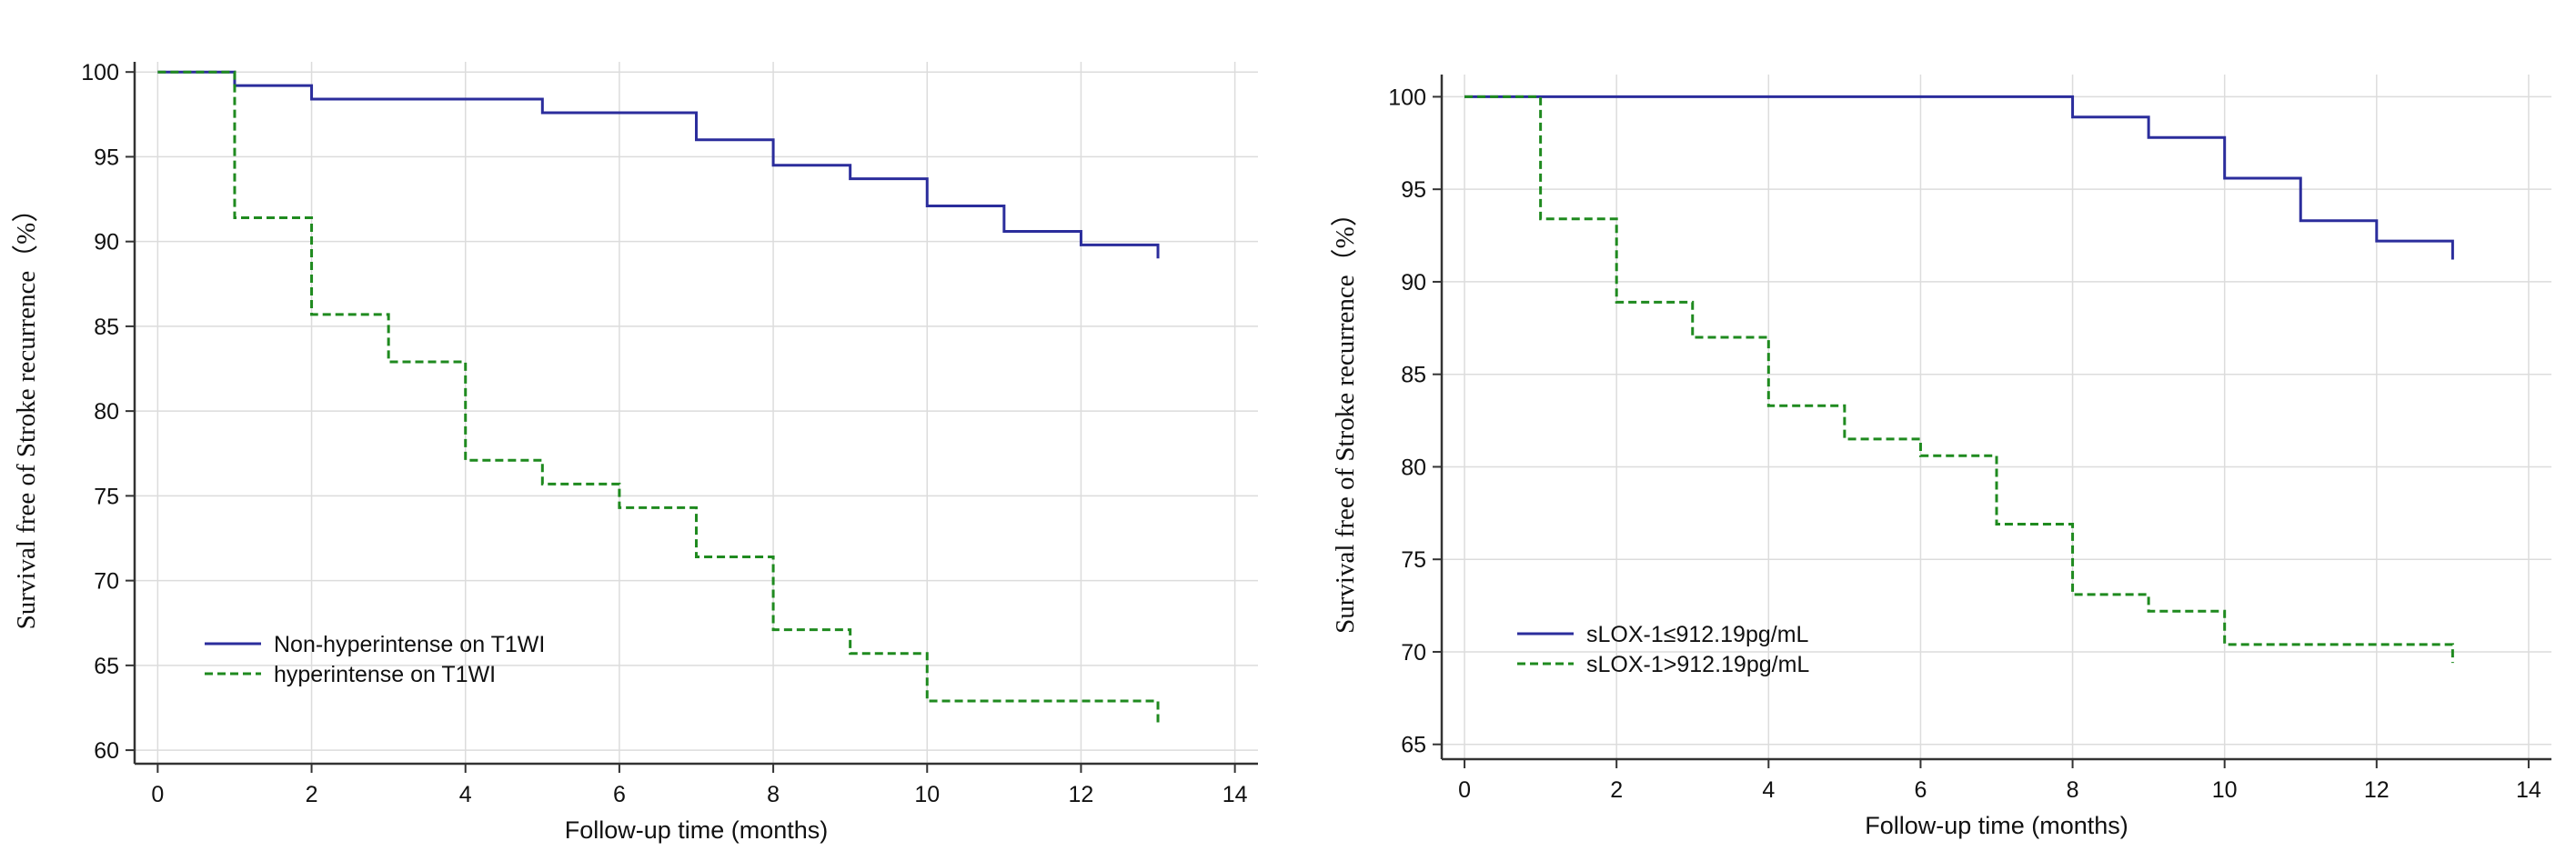 The height and width of the screenshot is (861, 2576). I want to click on y-tick-label: 60, so click(106, 751).